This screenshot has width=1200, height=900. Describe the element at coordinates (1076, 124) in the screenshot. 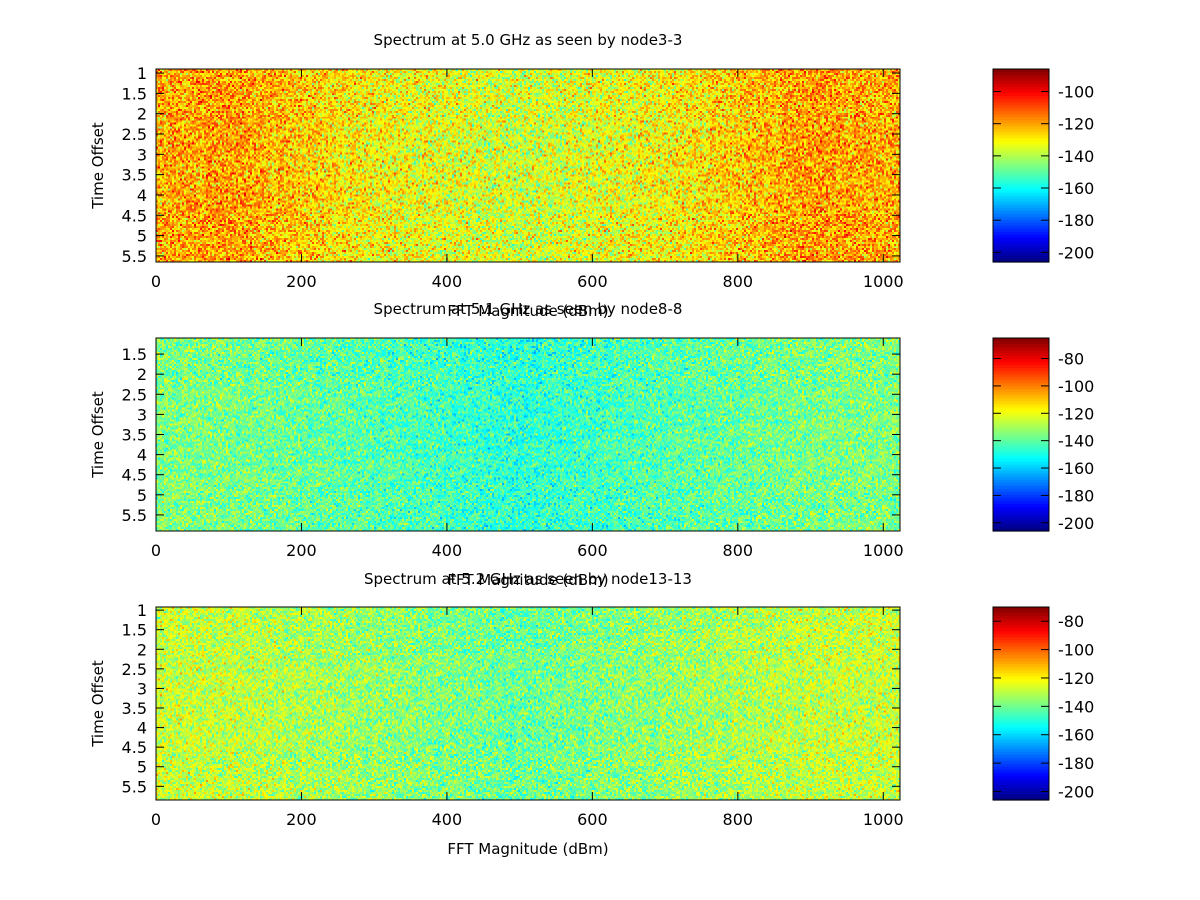

I see `colorbar-tick-label: -120` at that location.